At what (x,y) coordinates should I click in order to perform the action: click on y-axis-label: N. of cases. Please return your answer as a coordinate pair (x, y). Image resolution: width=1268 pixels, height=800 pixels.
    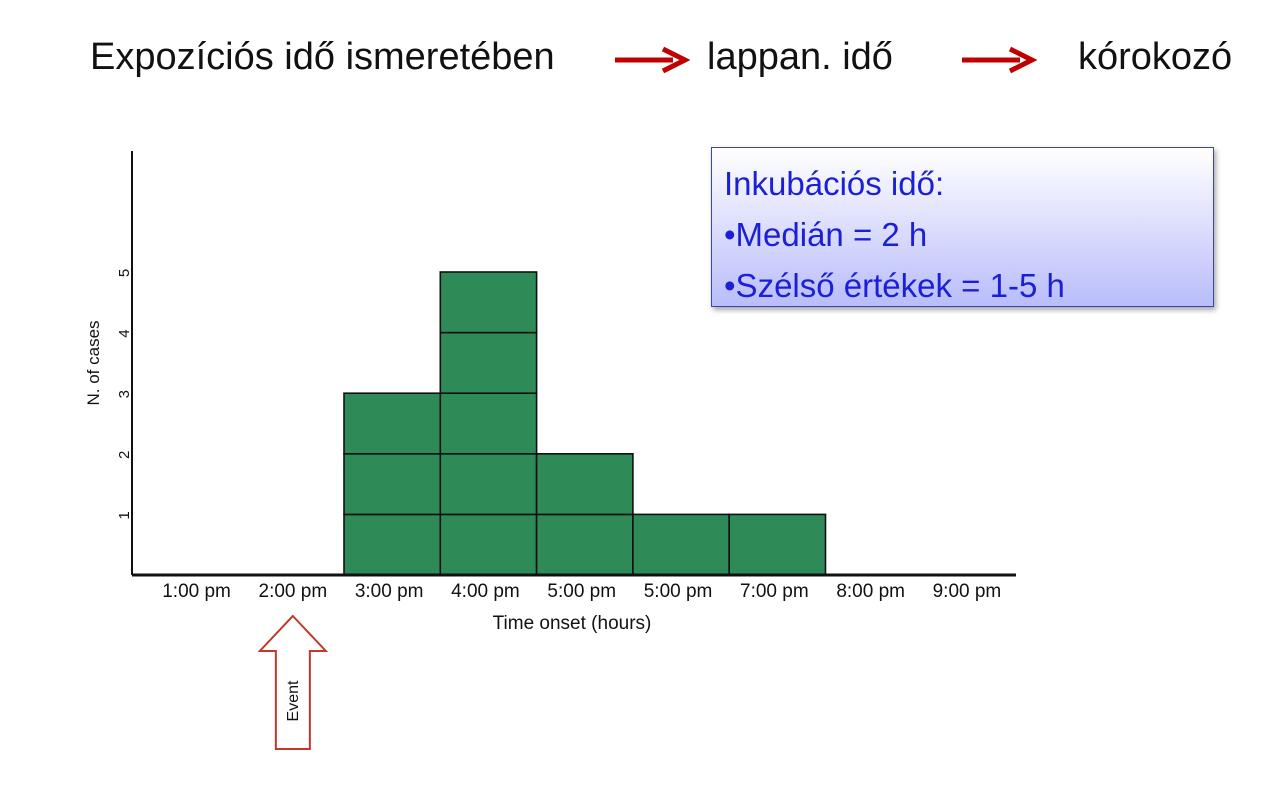
    Looking at the image, I should click on (93, 362).